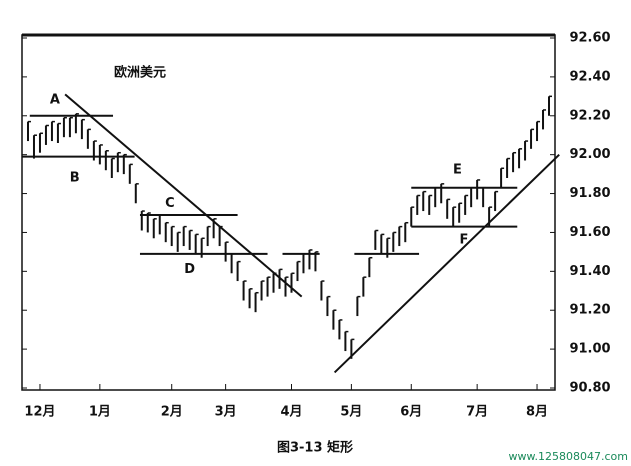 The width and height of the screenshot is (631, 466). Describe the element at coordinates (464, 240) in the screenshot. I see `annotation: F` at that location.